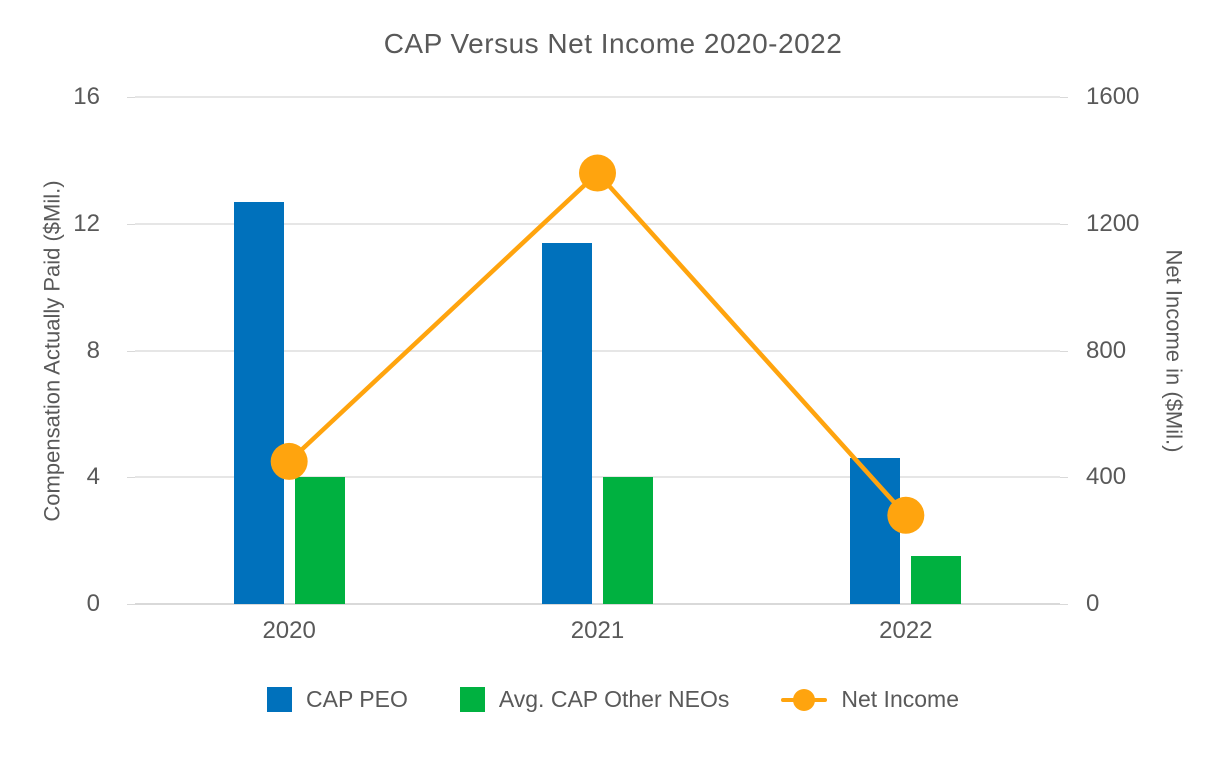 The image size is (1226, 760). What do you see at coordinates (613, 43) in the screenshot?
I see `chart-title: CAP Versus Net Income 2020-2022` at bounding box center [613, 43].